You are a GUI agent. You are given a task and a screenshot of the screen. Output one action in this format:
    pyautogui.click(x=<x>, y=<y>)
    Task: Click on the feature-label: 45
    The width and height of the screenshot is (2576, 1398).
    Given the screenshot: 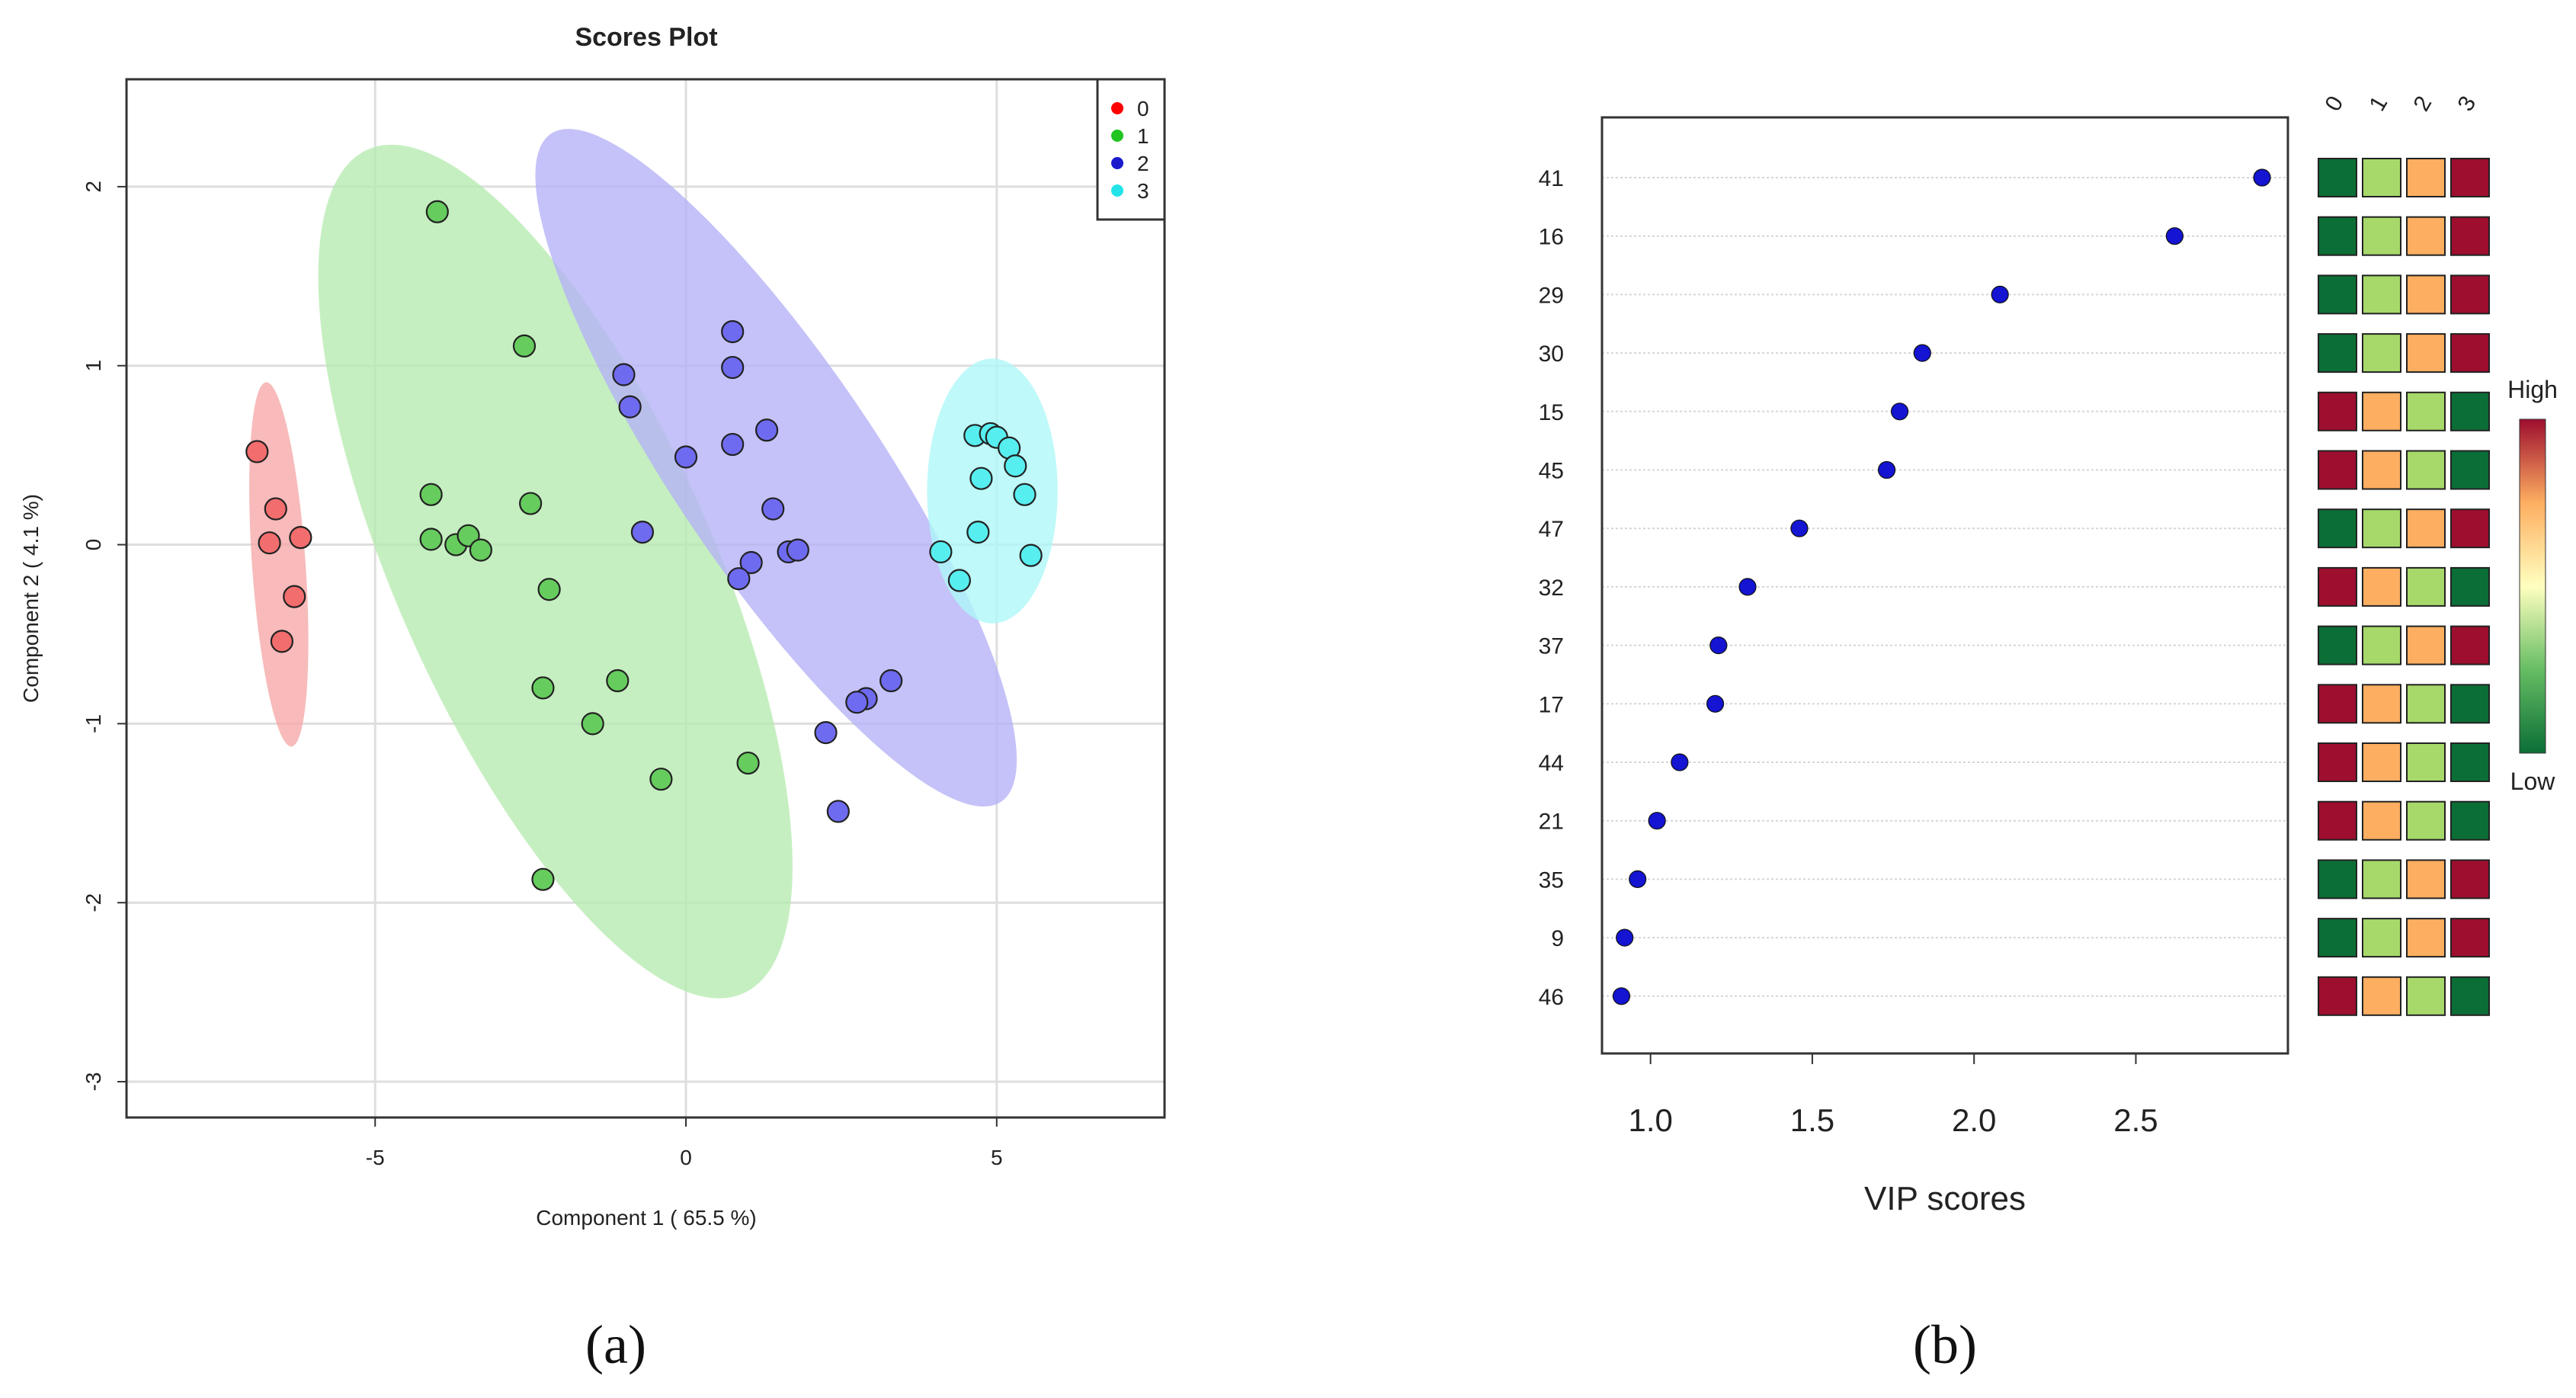 What is the action you would take?
    pyautogui.click(x=1551, y=471)
    